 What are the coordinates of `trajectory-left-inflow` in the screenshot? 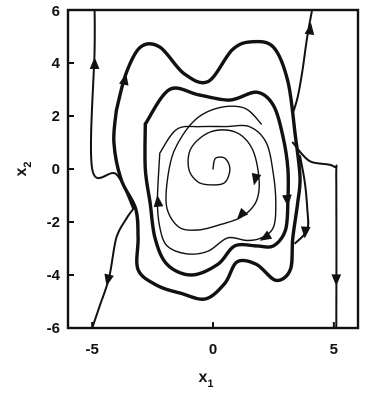 It's located at (113, 268).